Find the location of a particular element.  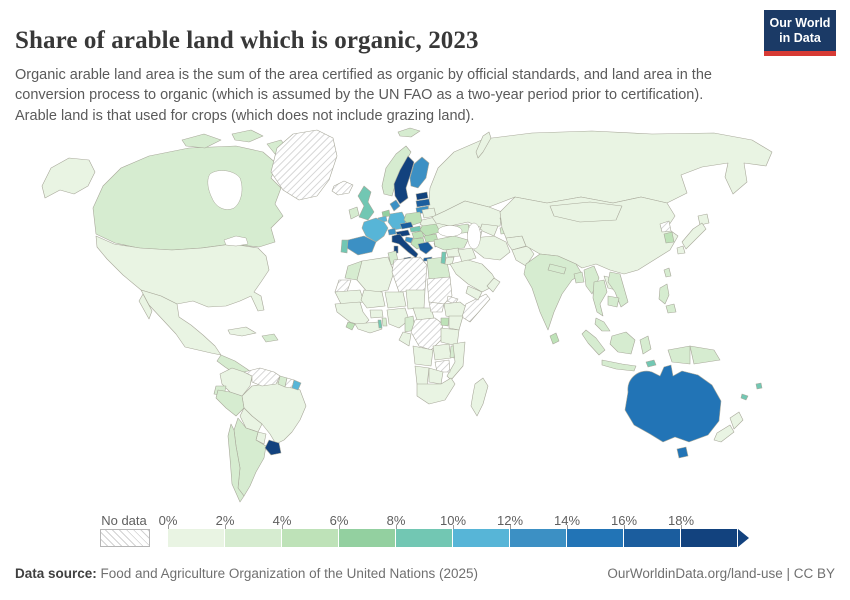

country-indonesia-java is located at coordinates (619, 365).